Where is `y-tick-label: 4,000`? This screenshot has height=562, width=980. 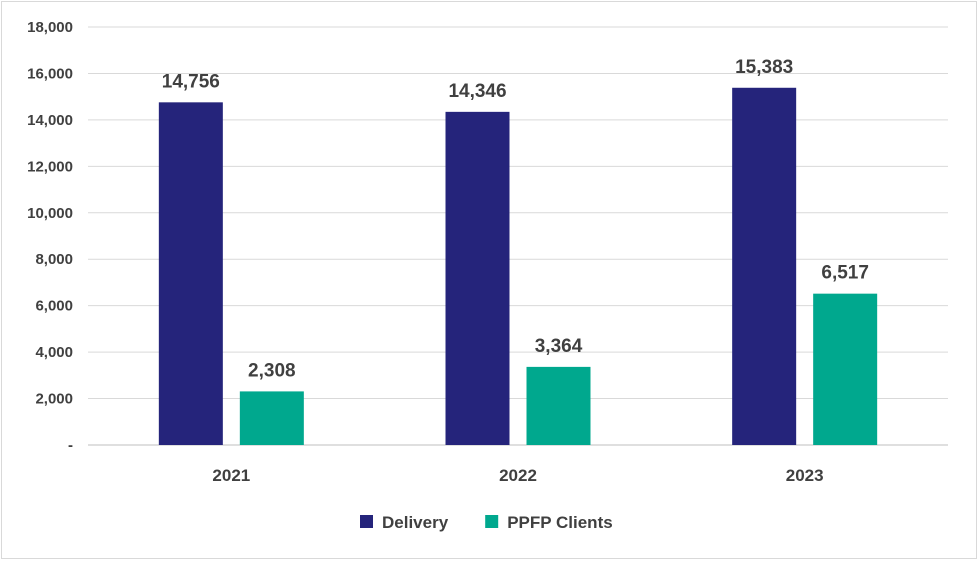
y-tick-label: 4,000 is located at coordinates (54, 352).